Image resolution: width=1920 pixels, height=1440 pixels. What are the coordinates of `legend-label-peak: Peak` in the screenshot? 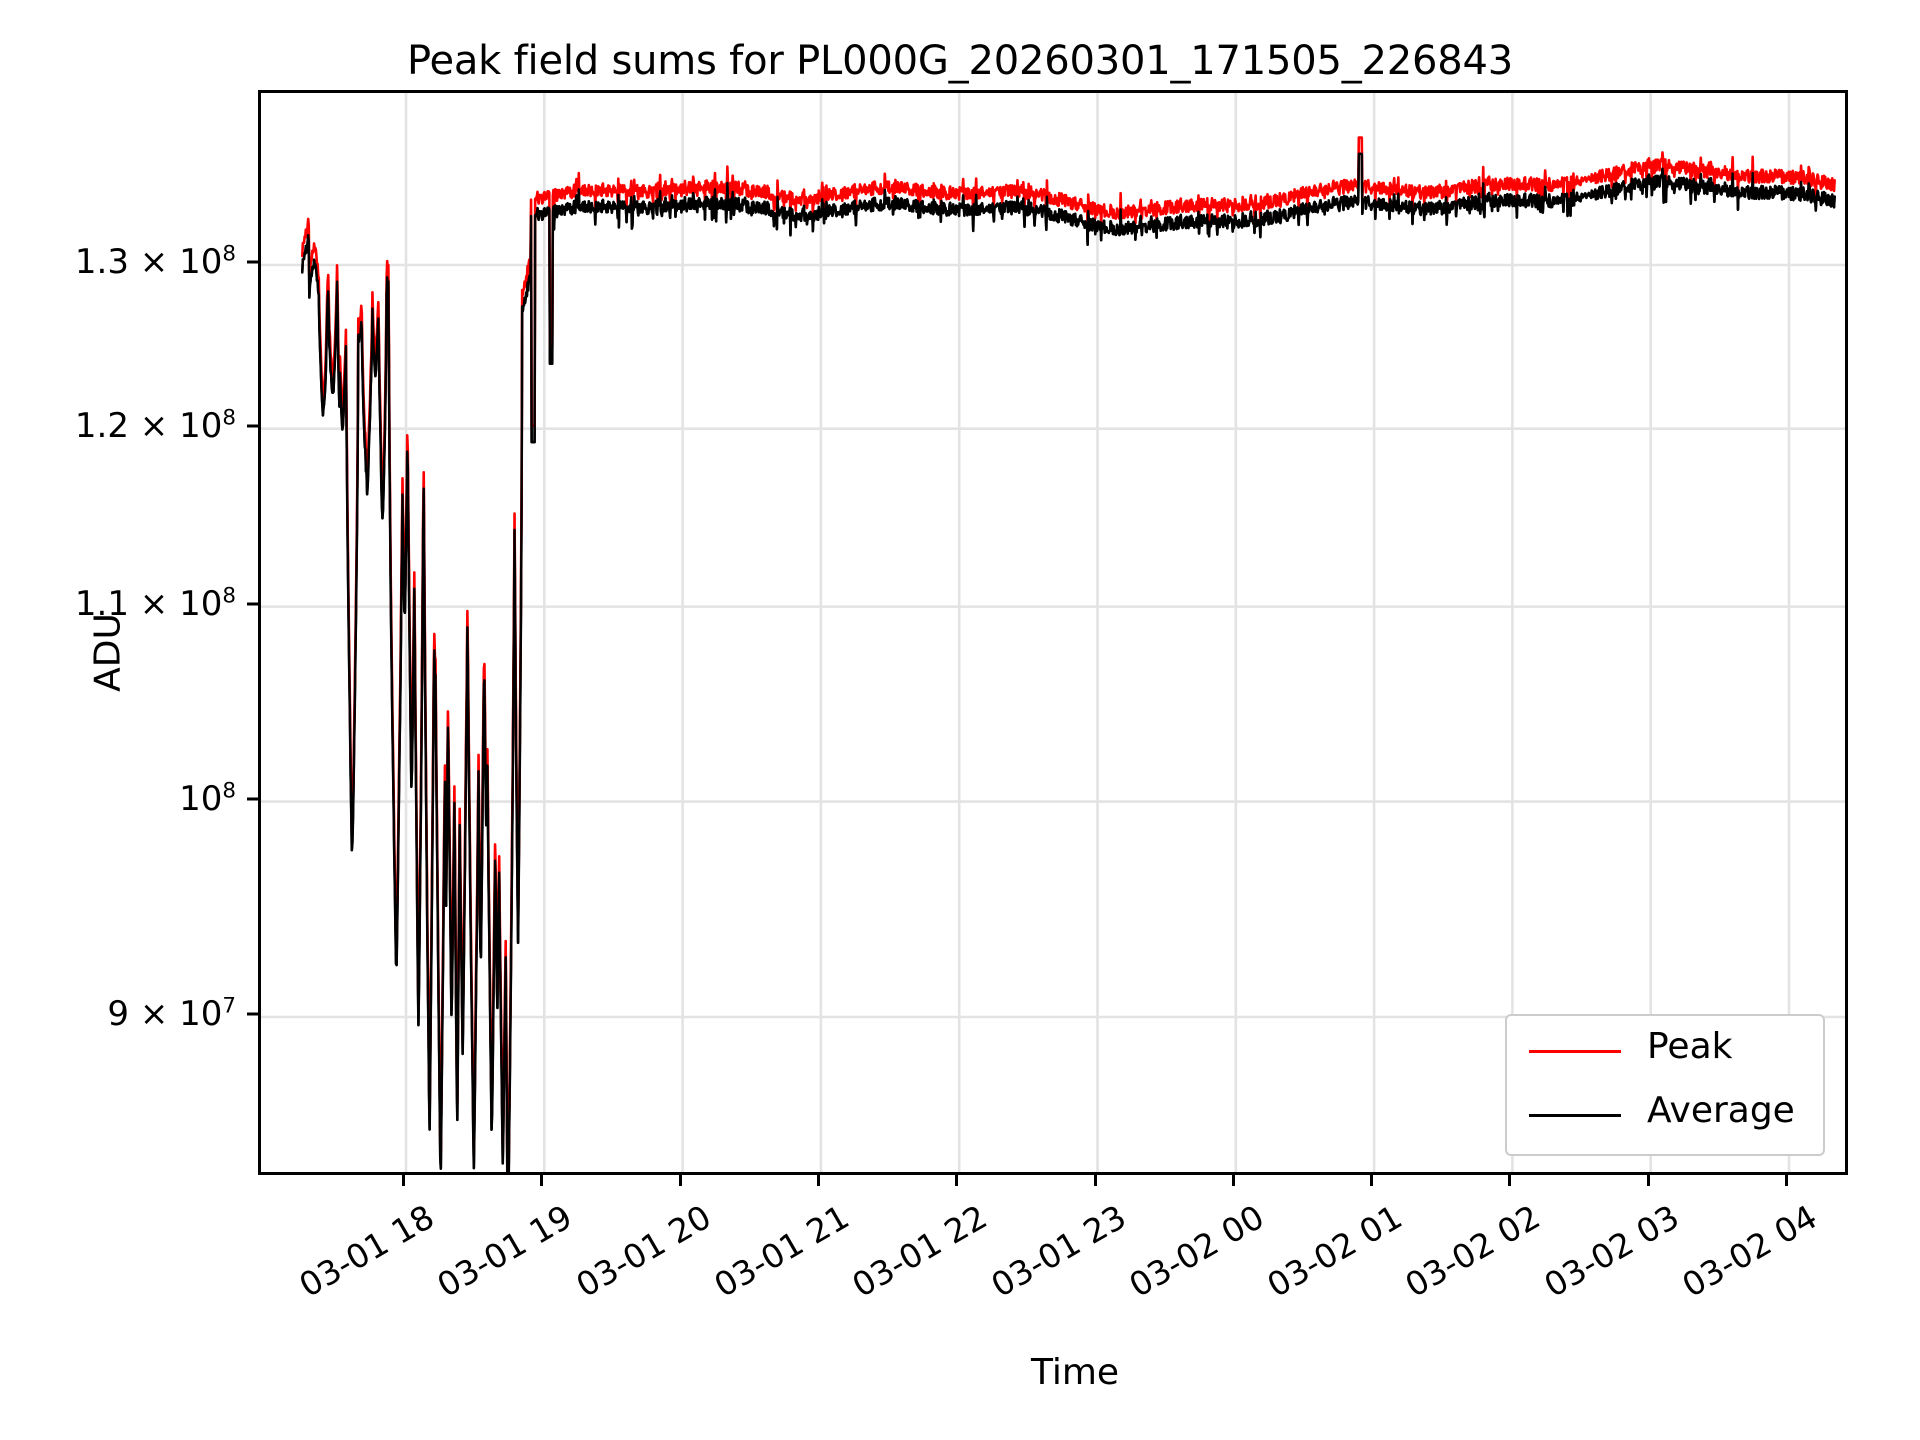 It's located at (1690, 1046).